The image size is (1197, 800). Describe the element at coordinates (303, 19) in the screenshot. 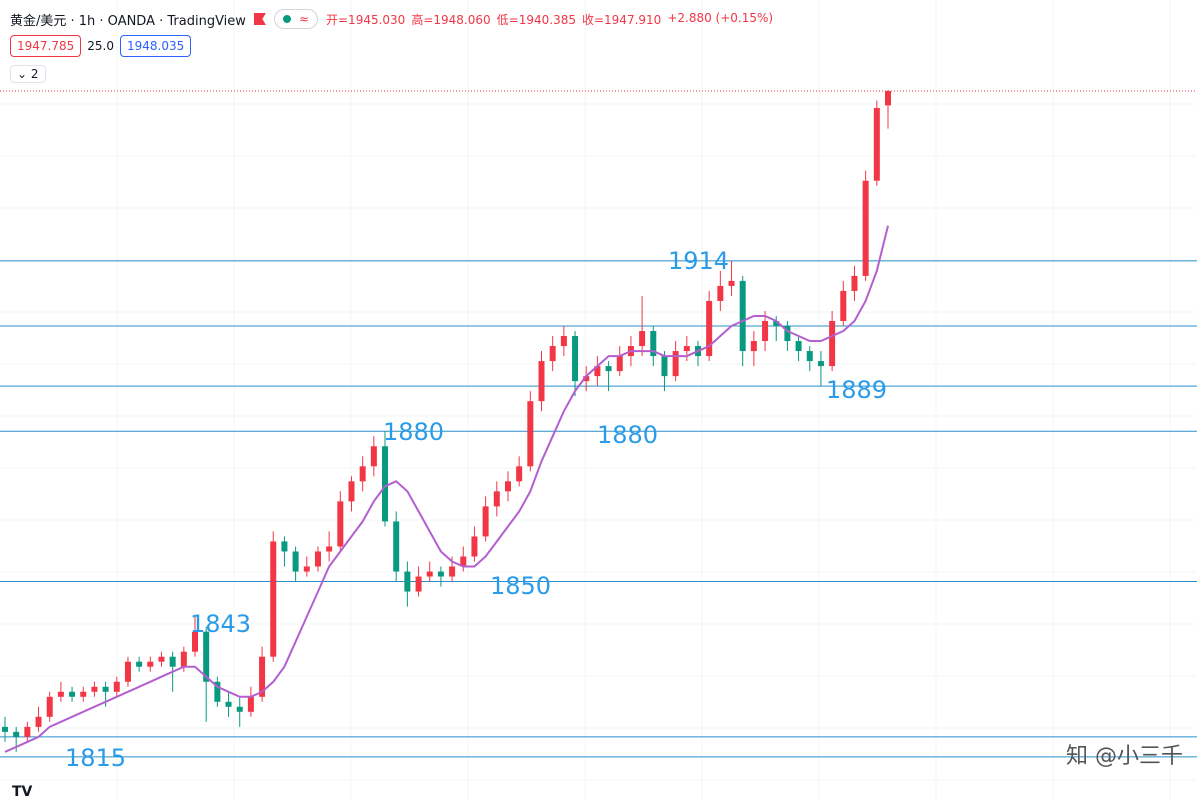

I see `indicator-icon: ≈` at that location.